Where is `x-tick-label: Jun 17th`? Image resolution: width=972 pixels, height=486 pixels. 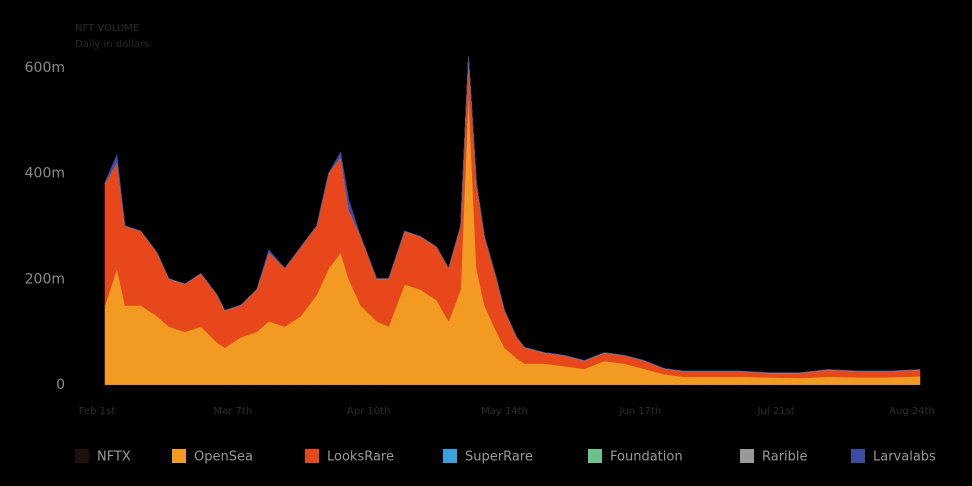
x-tick-label: Jun 17th is located at coordinates (639, 411).